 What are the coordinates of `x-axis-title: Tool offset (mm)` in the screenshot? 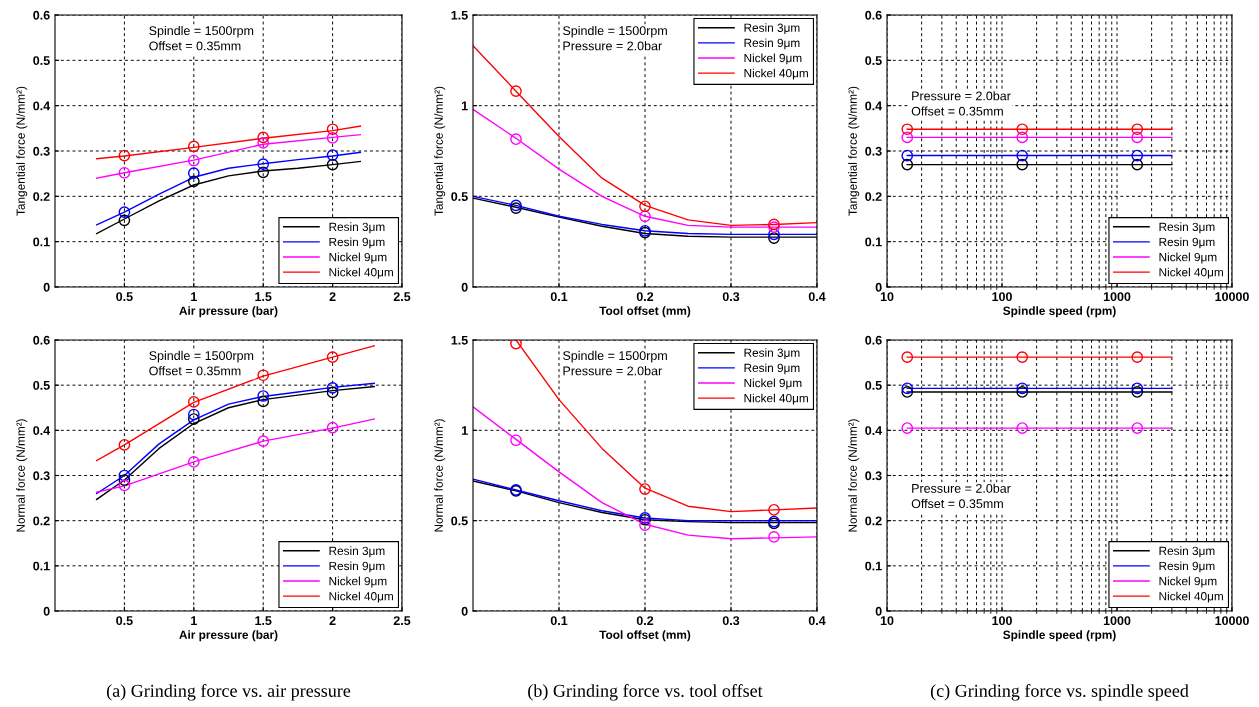 It's located at (645, 312).